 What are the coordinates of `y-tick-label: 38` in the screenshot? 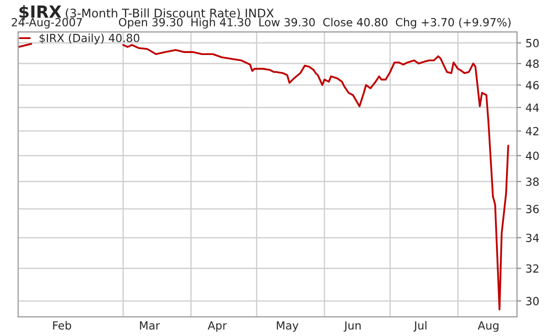 It's located at (532, 182).